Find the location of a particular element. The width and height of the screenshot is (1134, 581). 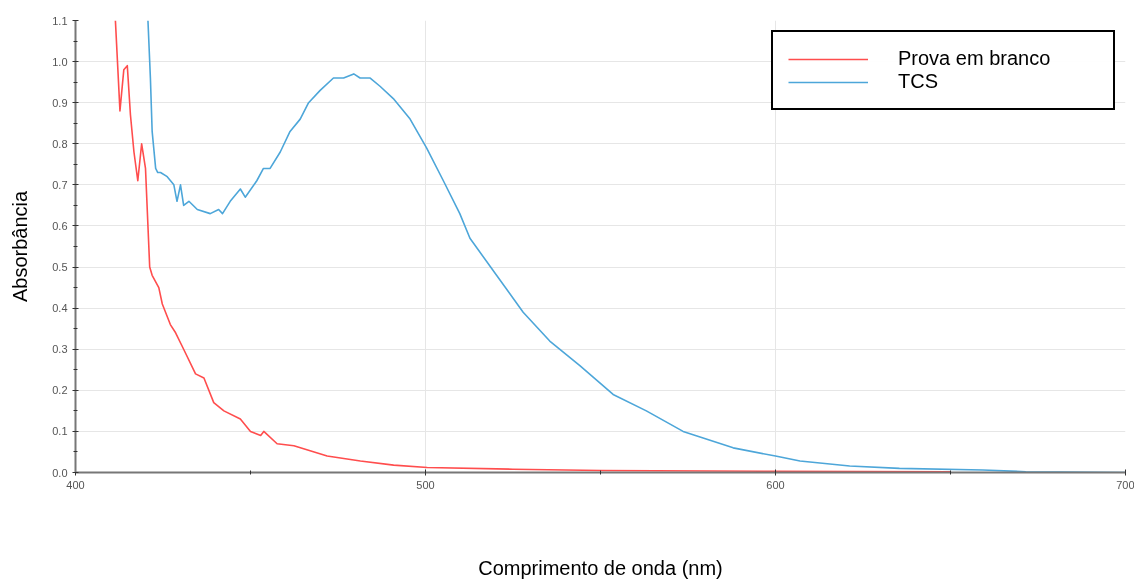

x-tick-label: 400 is located at coordinates (75, 484).